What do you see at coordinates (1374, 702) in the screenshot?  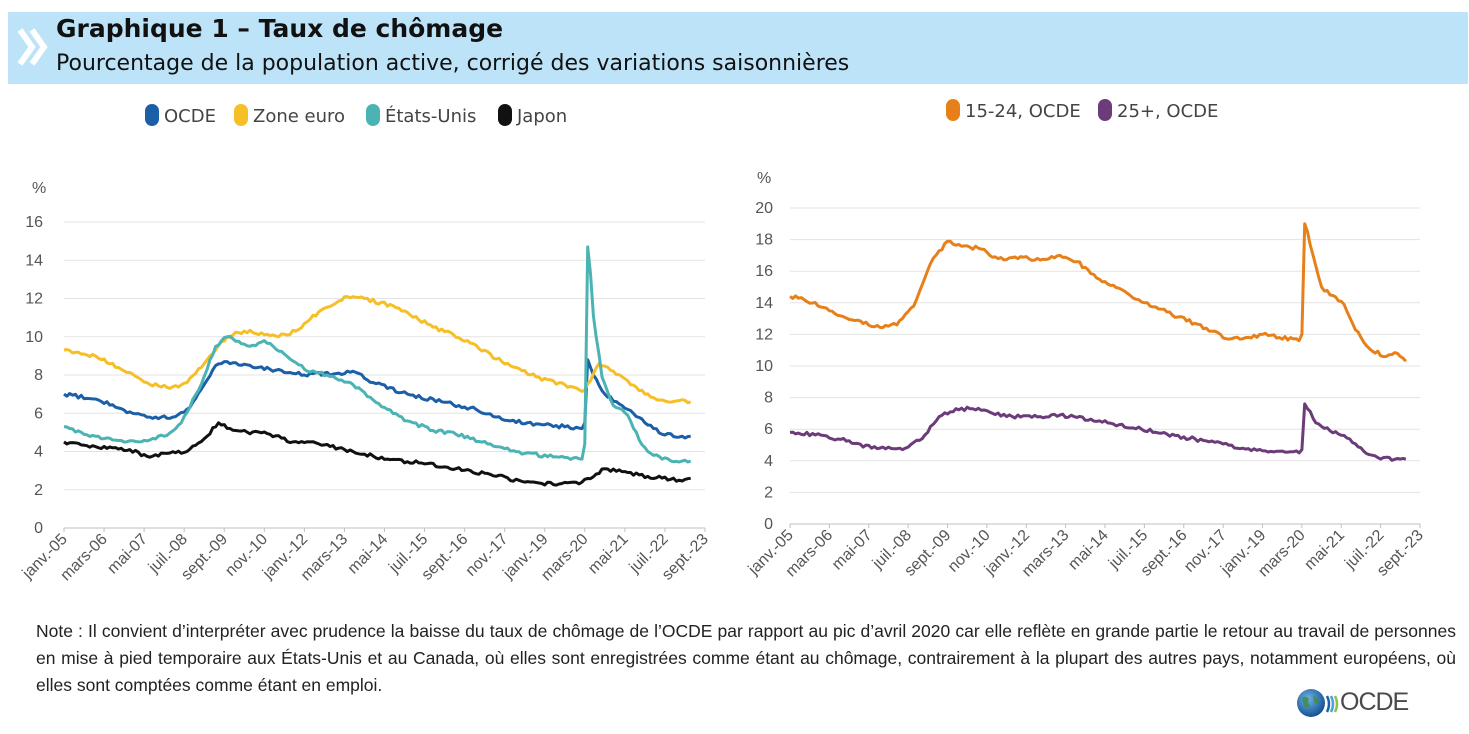 I see `oecd-logo-text: OCDE` at bounding box center [1374, 702].